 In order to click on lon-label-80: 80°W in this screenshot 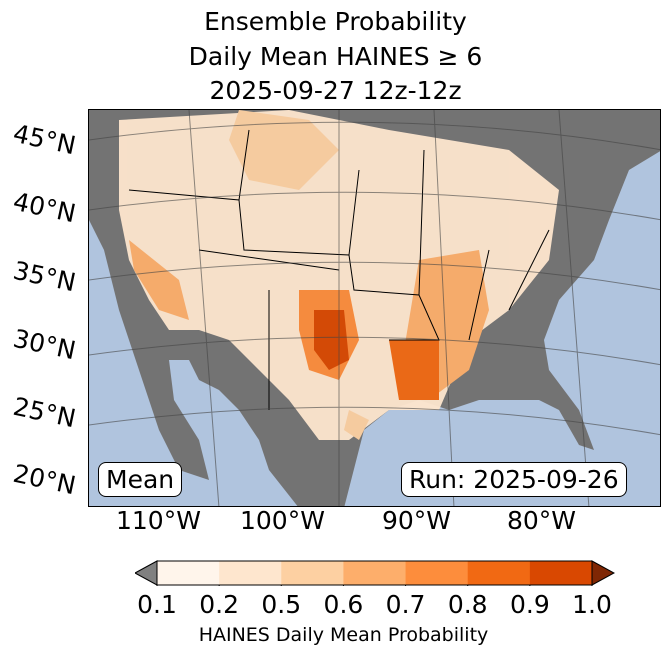, I will do `click(542, 520)`.